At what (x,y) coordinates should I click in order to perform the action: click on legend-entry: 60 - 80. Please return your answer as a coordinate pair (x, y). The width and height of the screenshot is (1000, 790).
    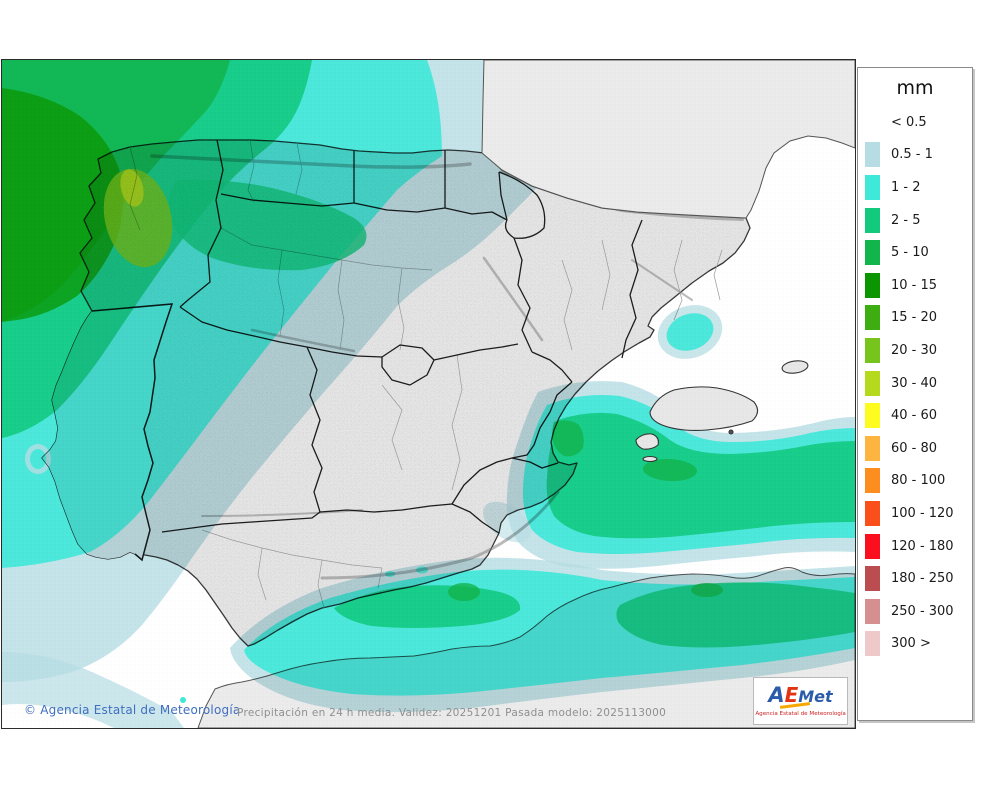
    Looking at the image, I should click on (915, 448).